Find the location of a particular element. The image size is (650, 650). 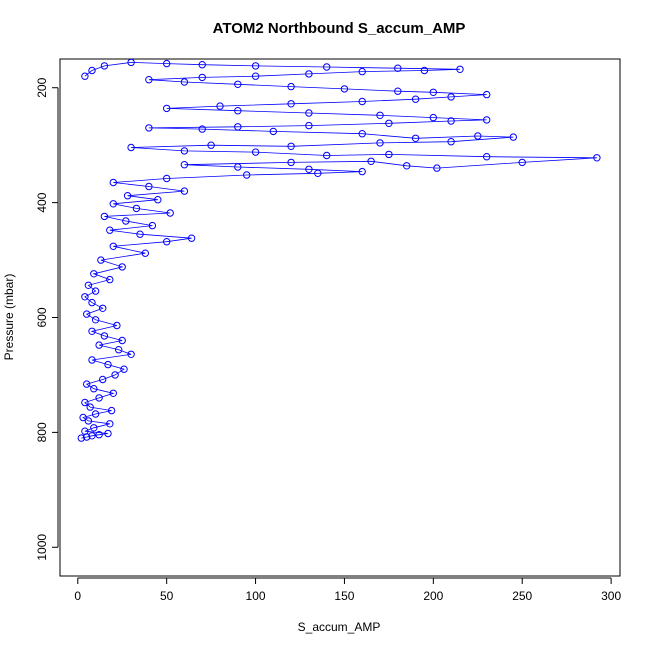

x-tick-label: 50 is located at coordinates (167, 596).